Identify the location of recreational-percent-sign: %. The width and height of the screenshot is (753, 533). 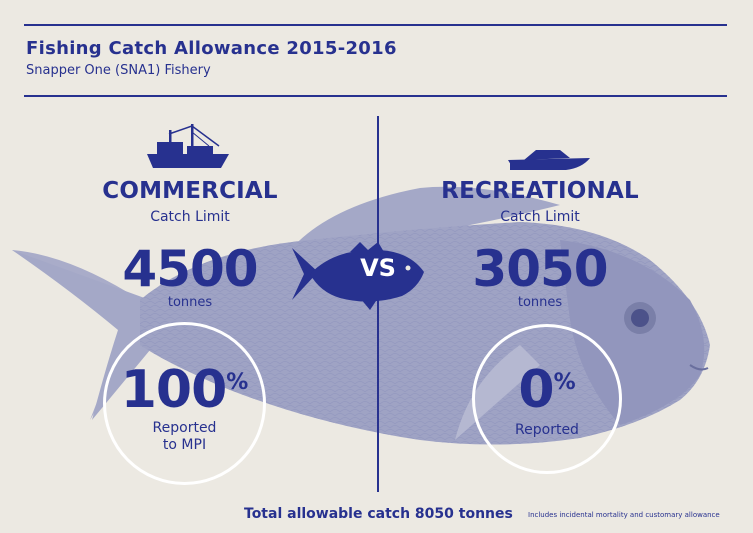
(564, 382).